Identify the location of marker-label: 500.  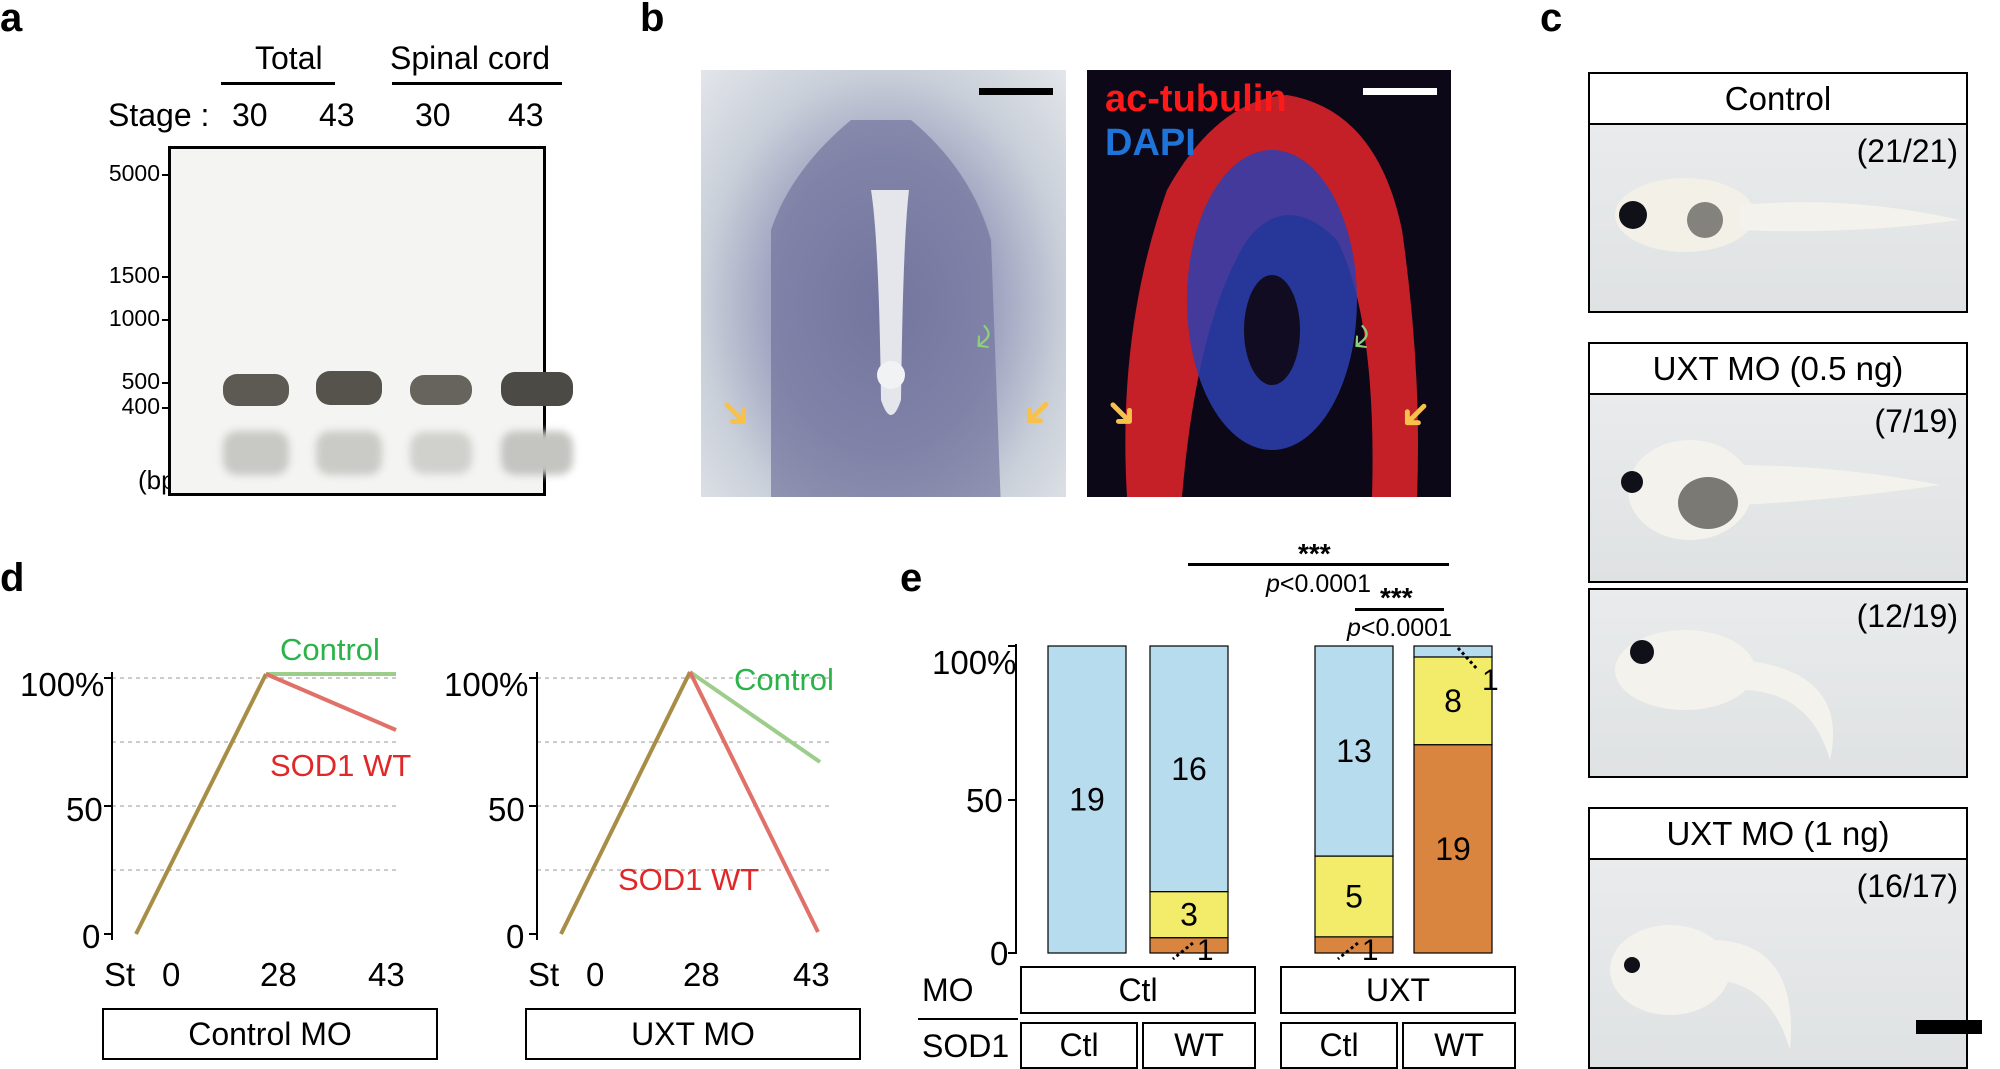
(140, 381).